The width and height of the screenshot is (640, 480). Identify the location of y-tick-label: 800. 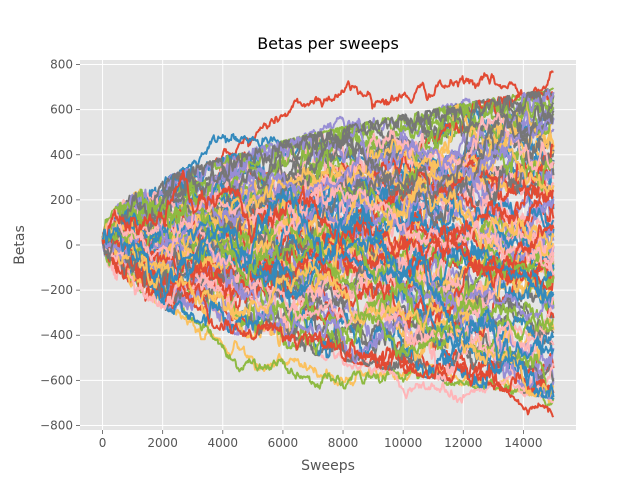
(61, 65).